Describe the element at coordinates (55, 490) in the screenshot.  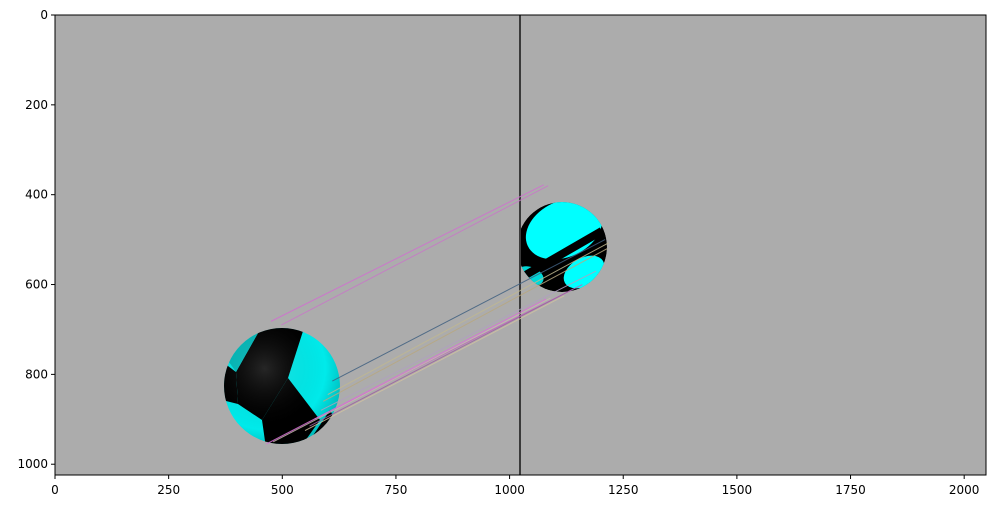
I see `x-tick-label: 0` at that location.